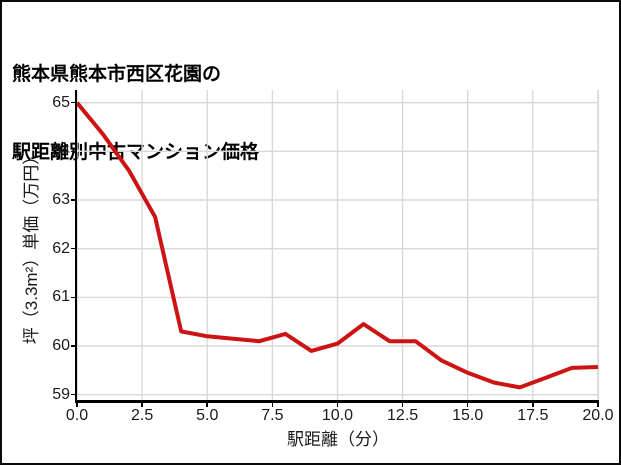 This screenshot has height=465, width=621. What do you see at coordinates (61, 199) in the screenshot?
I see `y-tick-label: 63` at bounding box center [61, 199].